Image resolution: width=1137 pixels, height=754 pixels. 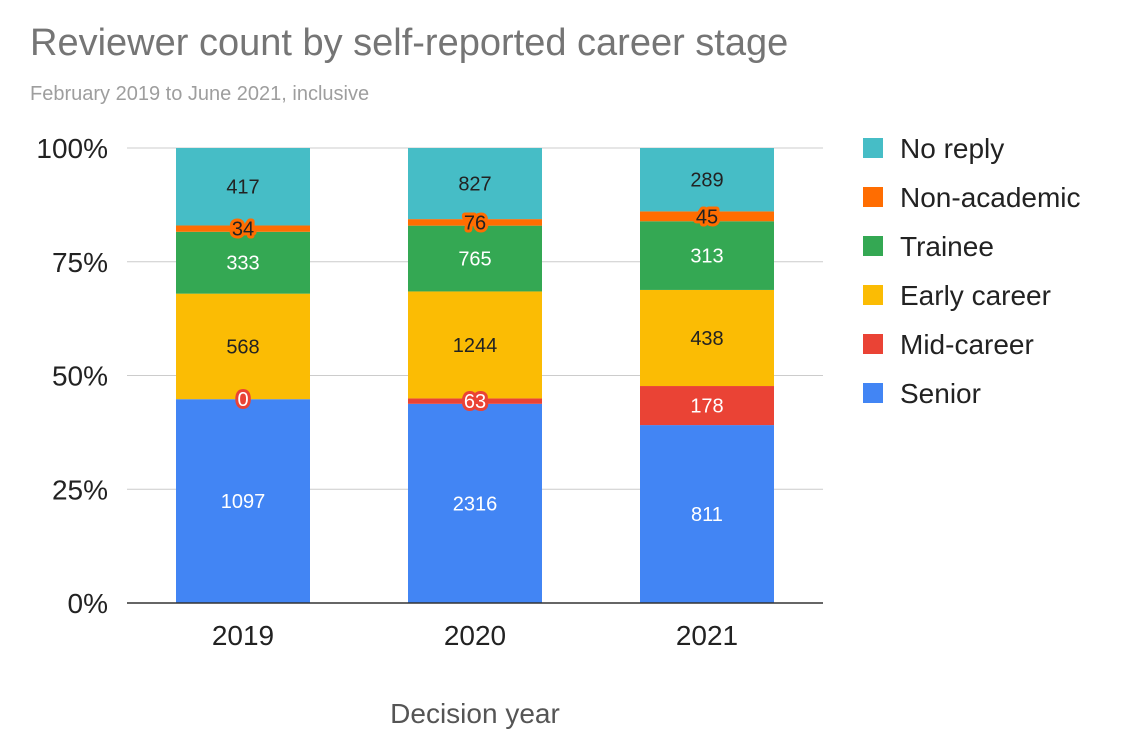 I want to click on data-label: 289, so click(x=706, y=181).